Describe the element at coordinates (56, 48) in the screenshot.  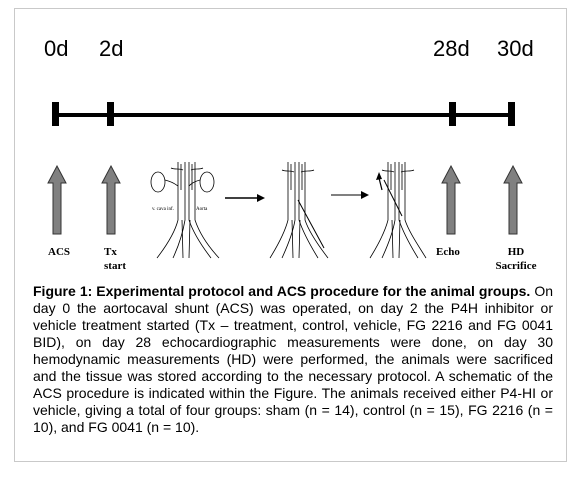
I see `day-label-0: 0d` at that location.